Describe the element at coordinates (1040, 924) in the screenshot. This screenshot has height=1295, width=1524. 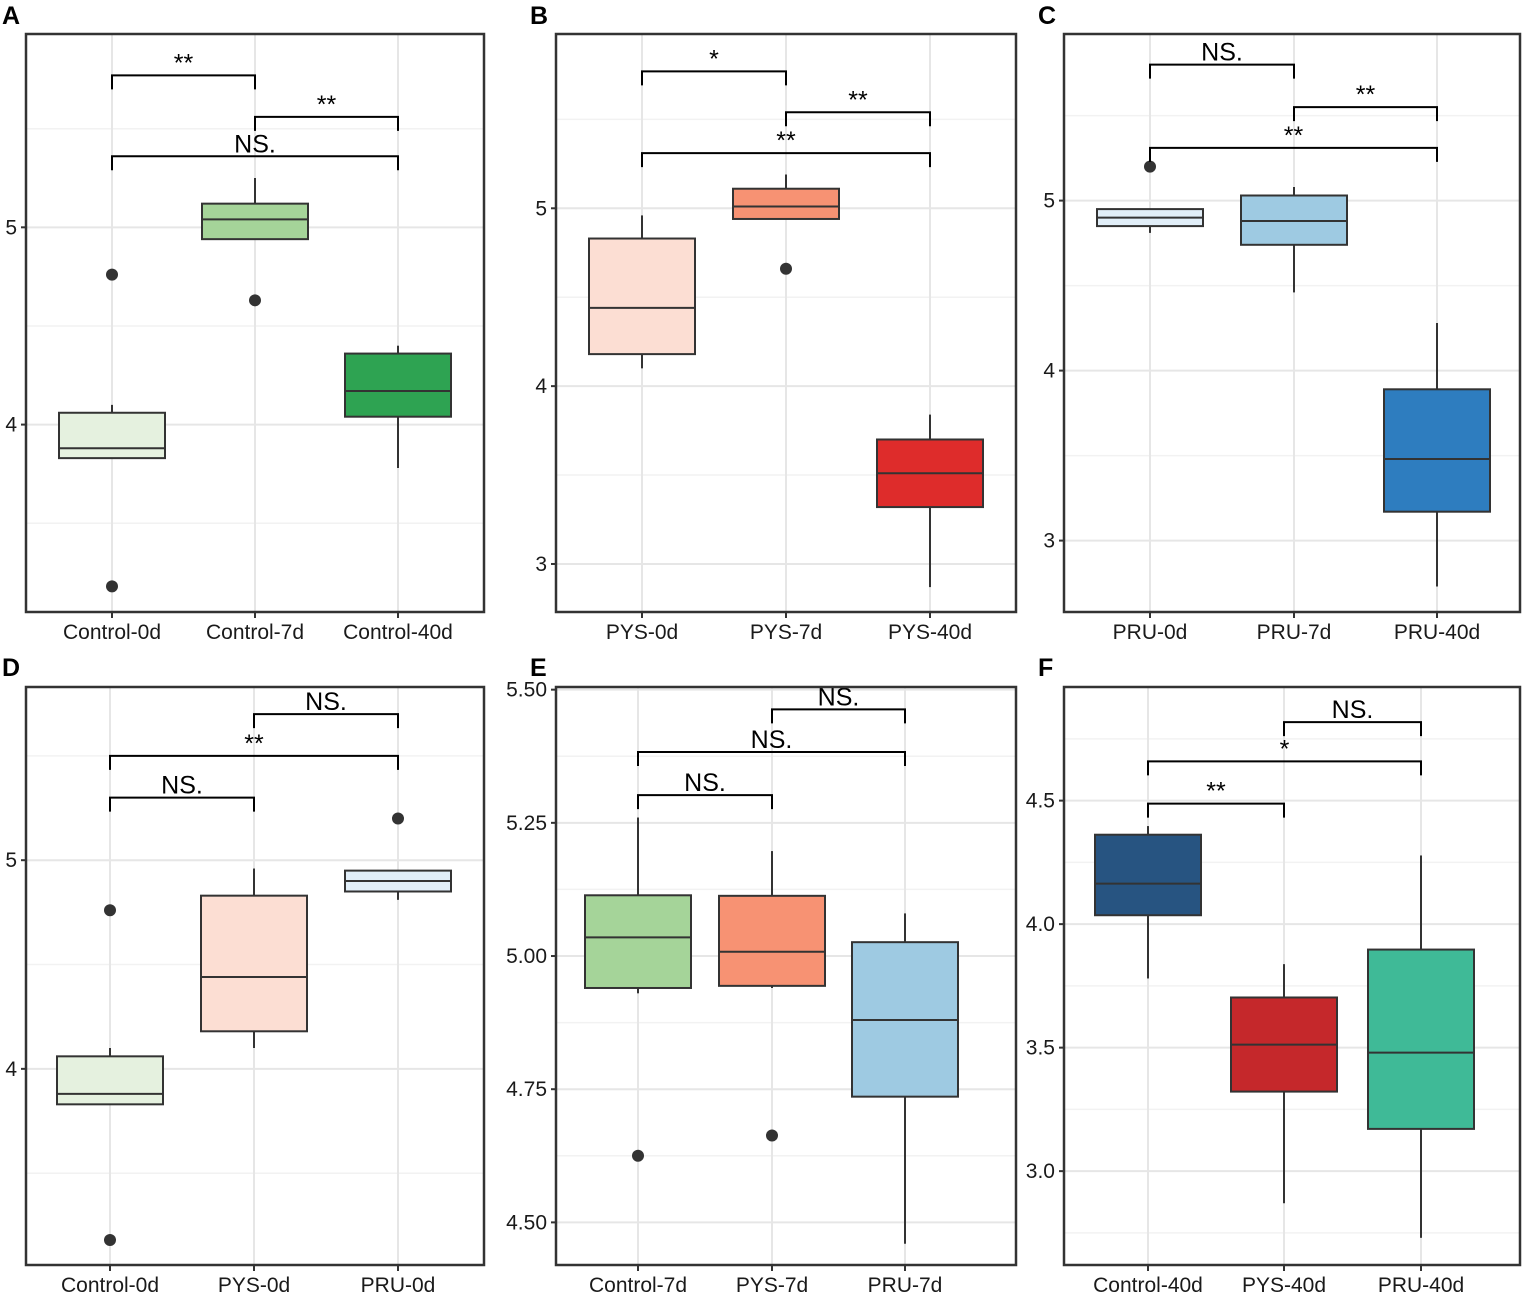
I see `y-tick-label: 4.0` at that location.